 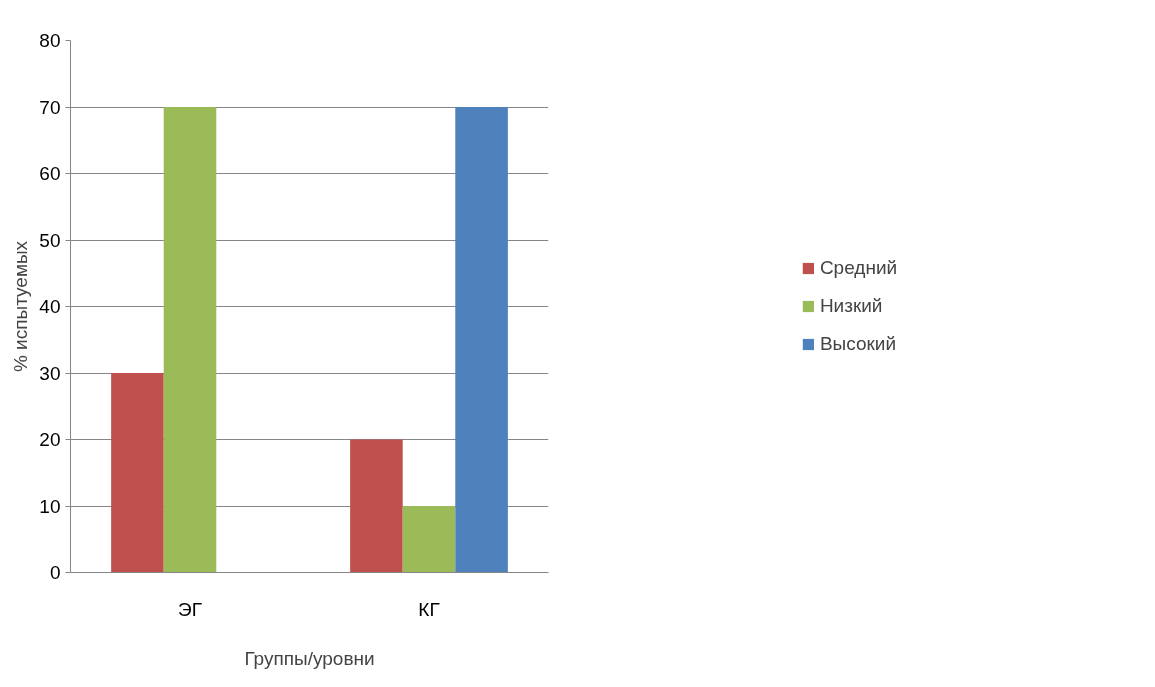 What do you see at coordinates (851, 306) in the screenshot?
I see `legend-label: Низкий` at bounding box center [851, 306].